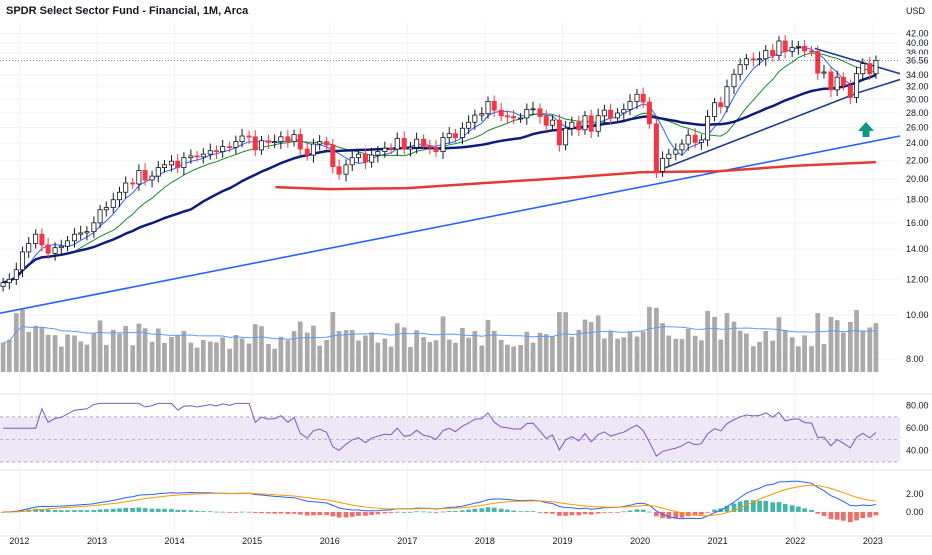 The height and width of the screenshot is (555, 932). What do you see at coordinates (575, 175) in the screenshot?
I see `sma-long-line` at bounding box center [575, 175].